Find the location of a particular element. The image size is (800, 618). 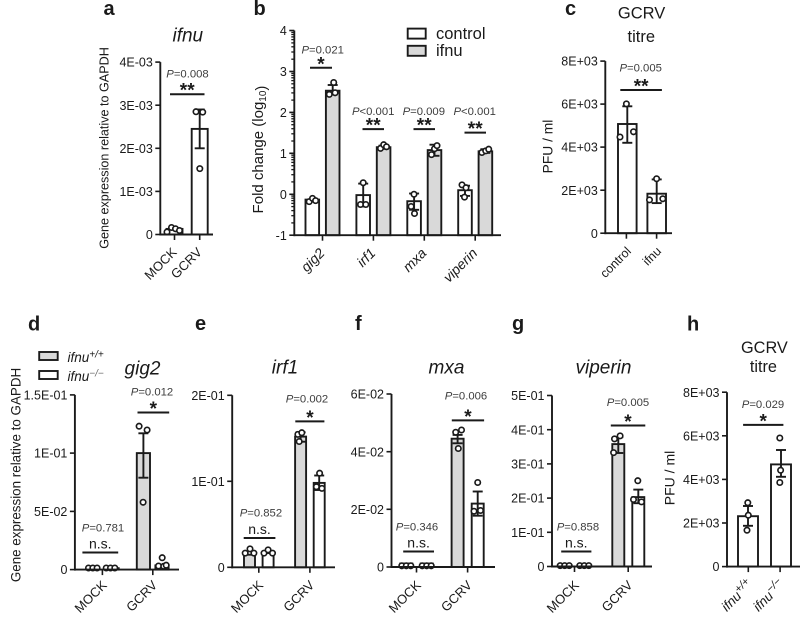

svg-text: 3E-03 is located at coordinates (135, 106).